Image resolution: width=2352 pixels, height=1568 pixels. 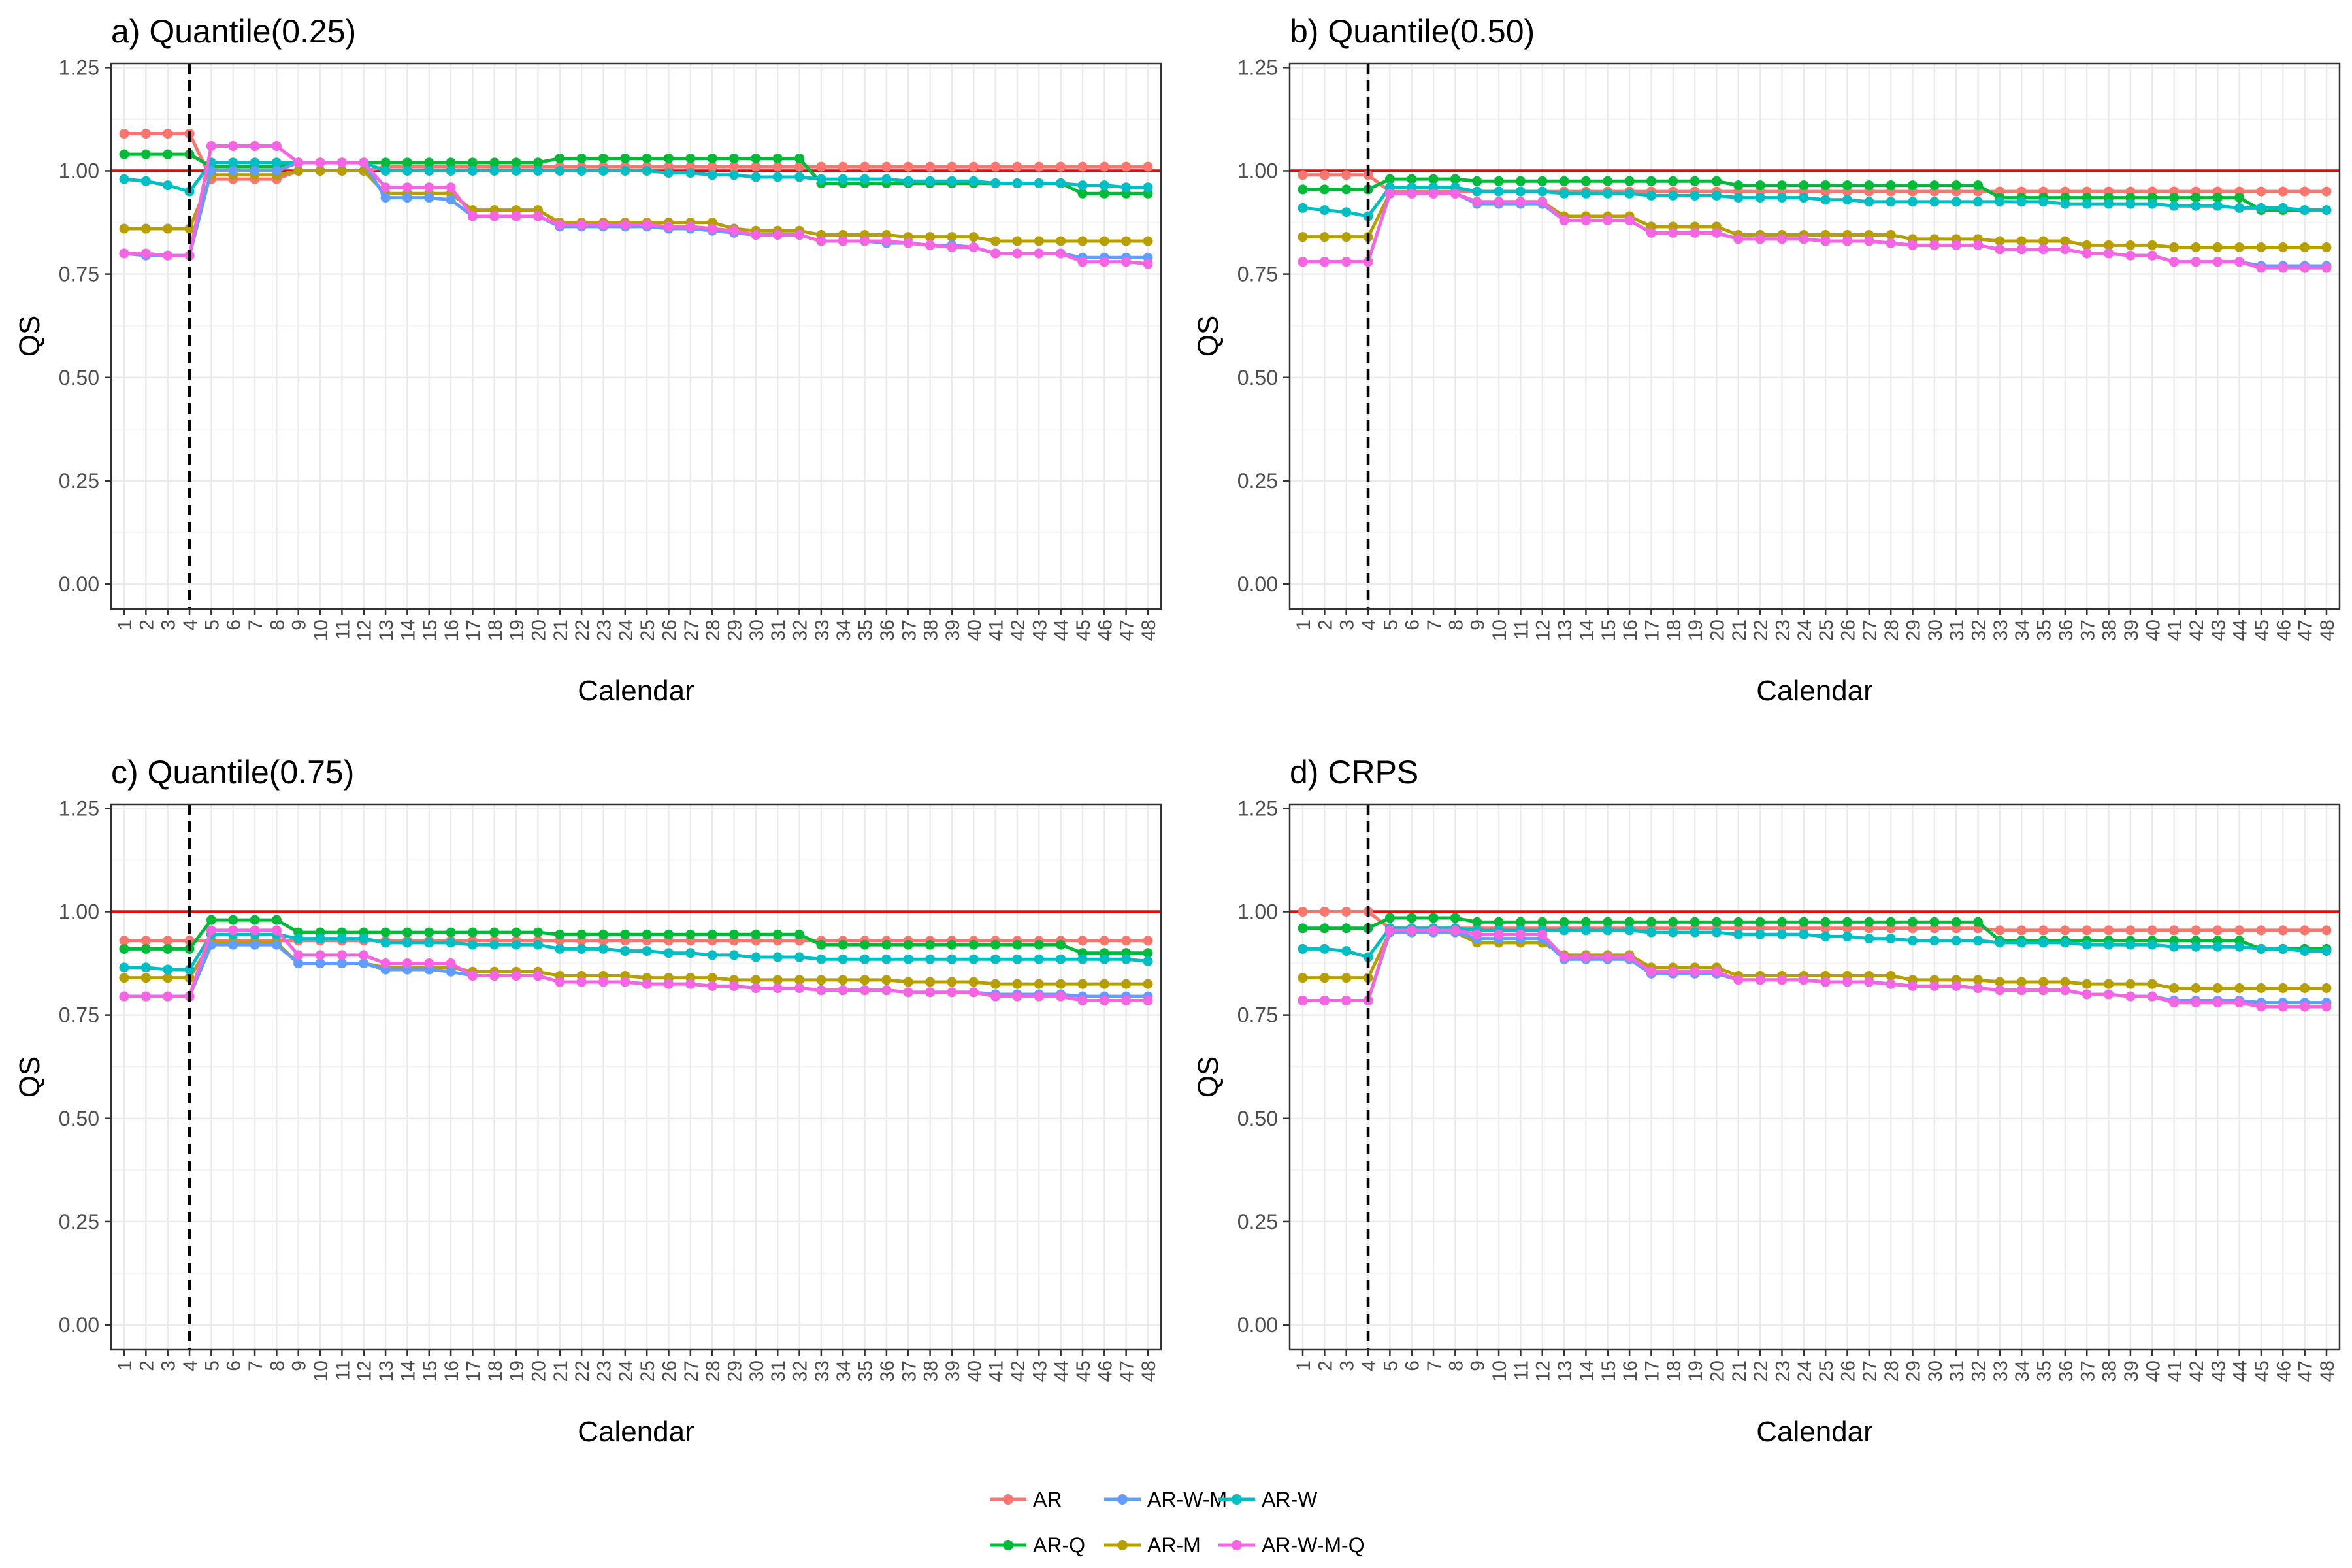 I want to click on xtick-label: 45, so click(x=1083, y=630).